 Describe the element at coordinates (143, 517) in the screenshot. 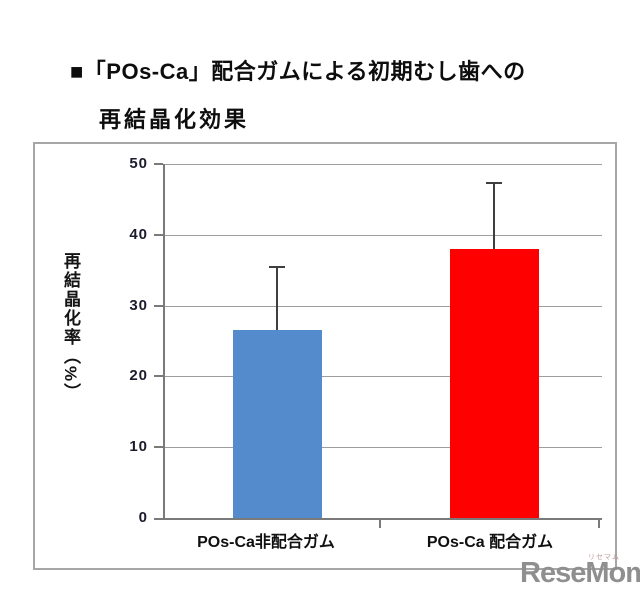

I see `y-axis-tick-label: 0` at that location.